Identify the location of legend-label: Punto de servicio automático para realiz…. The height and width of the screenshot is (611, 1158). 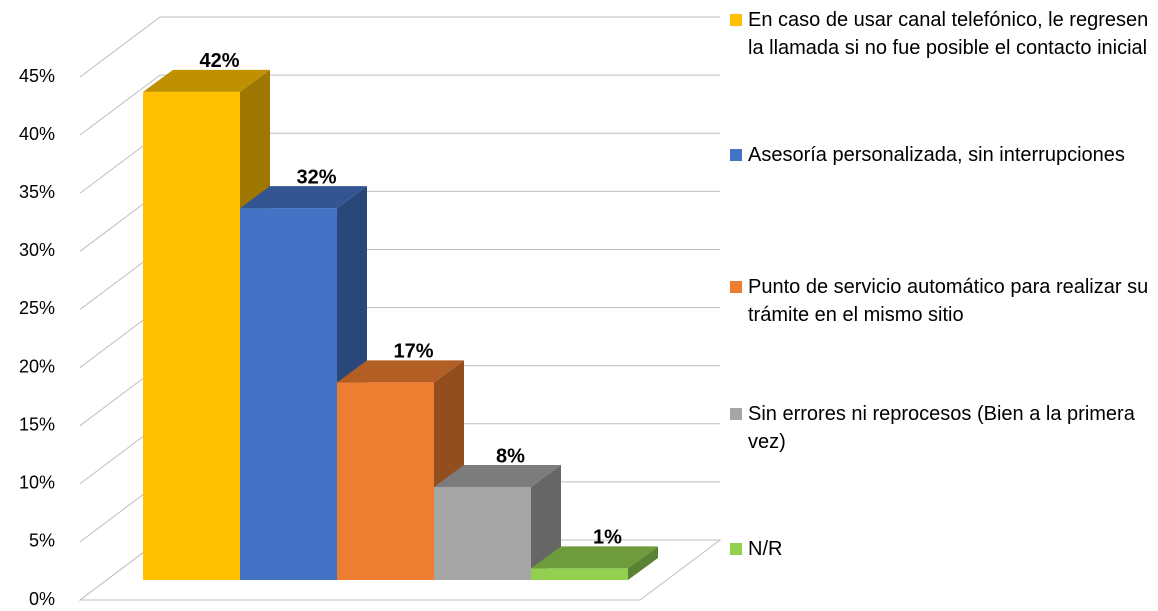
(948, 301).